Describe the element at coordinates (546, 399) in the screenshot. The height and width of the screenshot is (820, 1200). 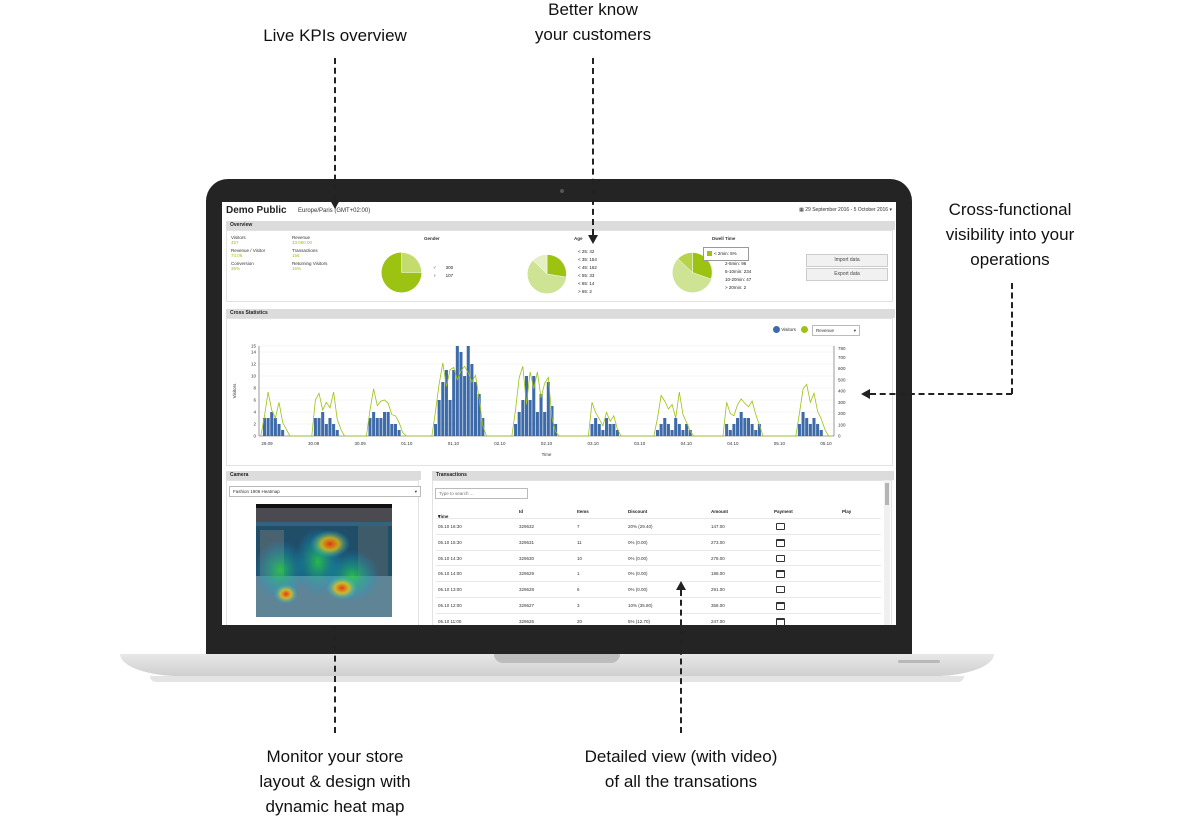
I see `revenue-line` at that location.